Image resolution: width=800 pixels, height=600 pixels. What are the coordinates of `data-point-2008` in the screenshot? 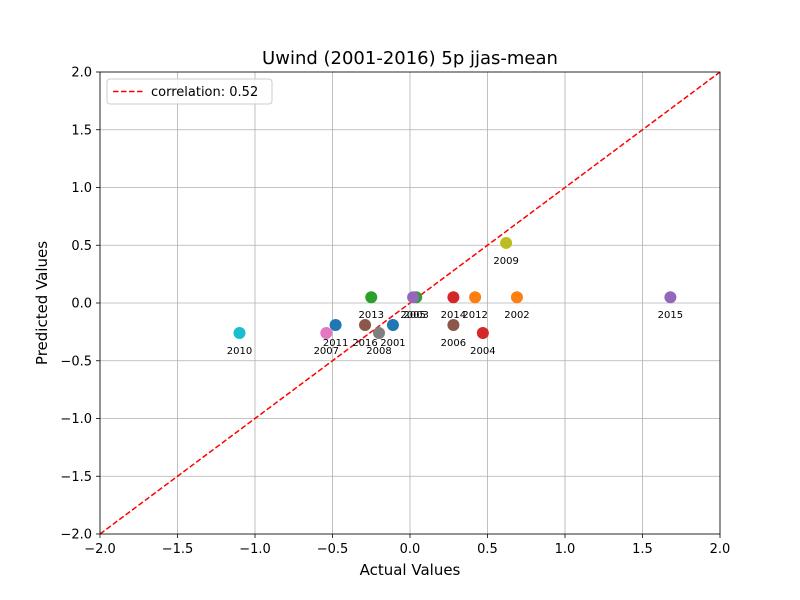 It's located at (379, 333).